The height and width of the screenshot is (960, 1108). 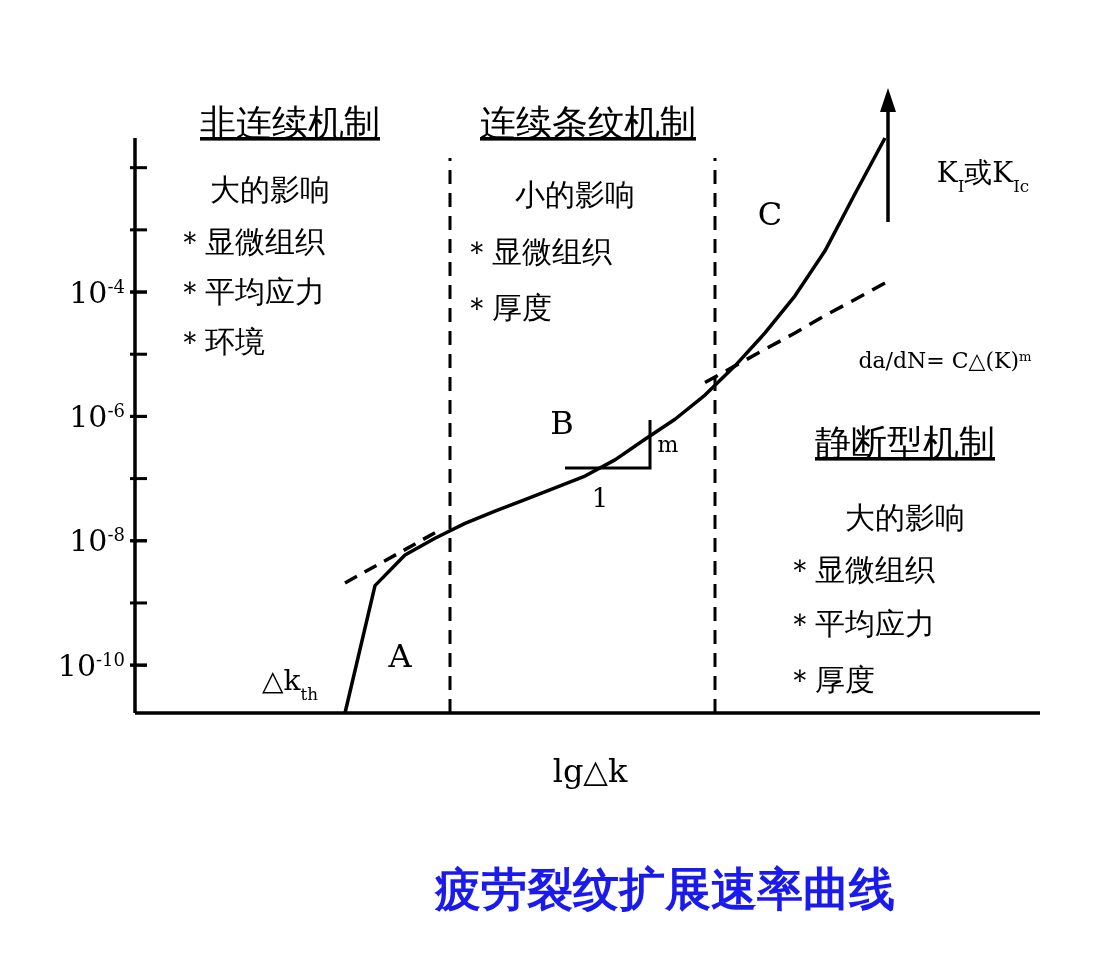 What do you see at coordinates (600, 498) in the screenshot?
I see `annotation: 1` at bounding box center [600, 498].